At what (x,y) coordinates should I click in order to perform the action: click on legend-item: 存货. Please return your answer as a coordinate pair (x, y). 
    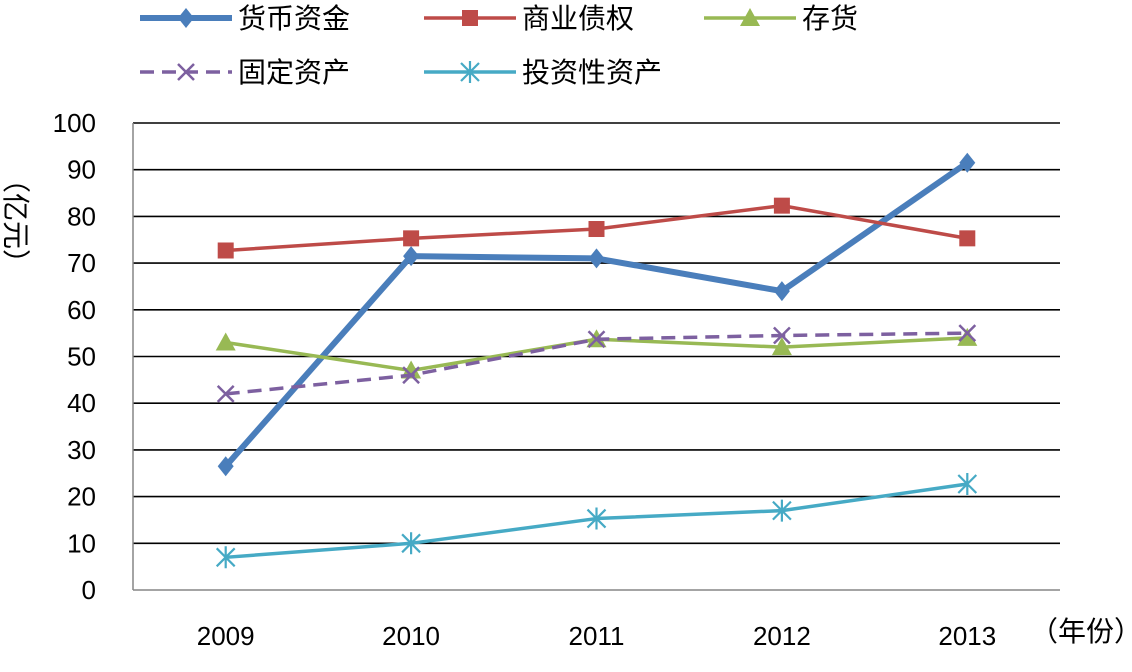
    Looking at the image, I should click on (781, 18).